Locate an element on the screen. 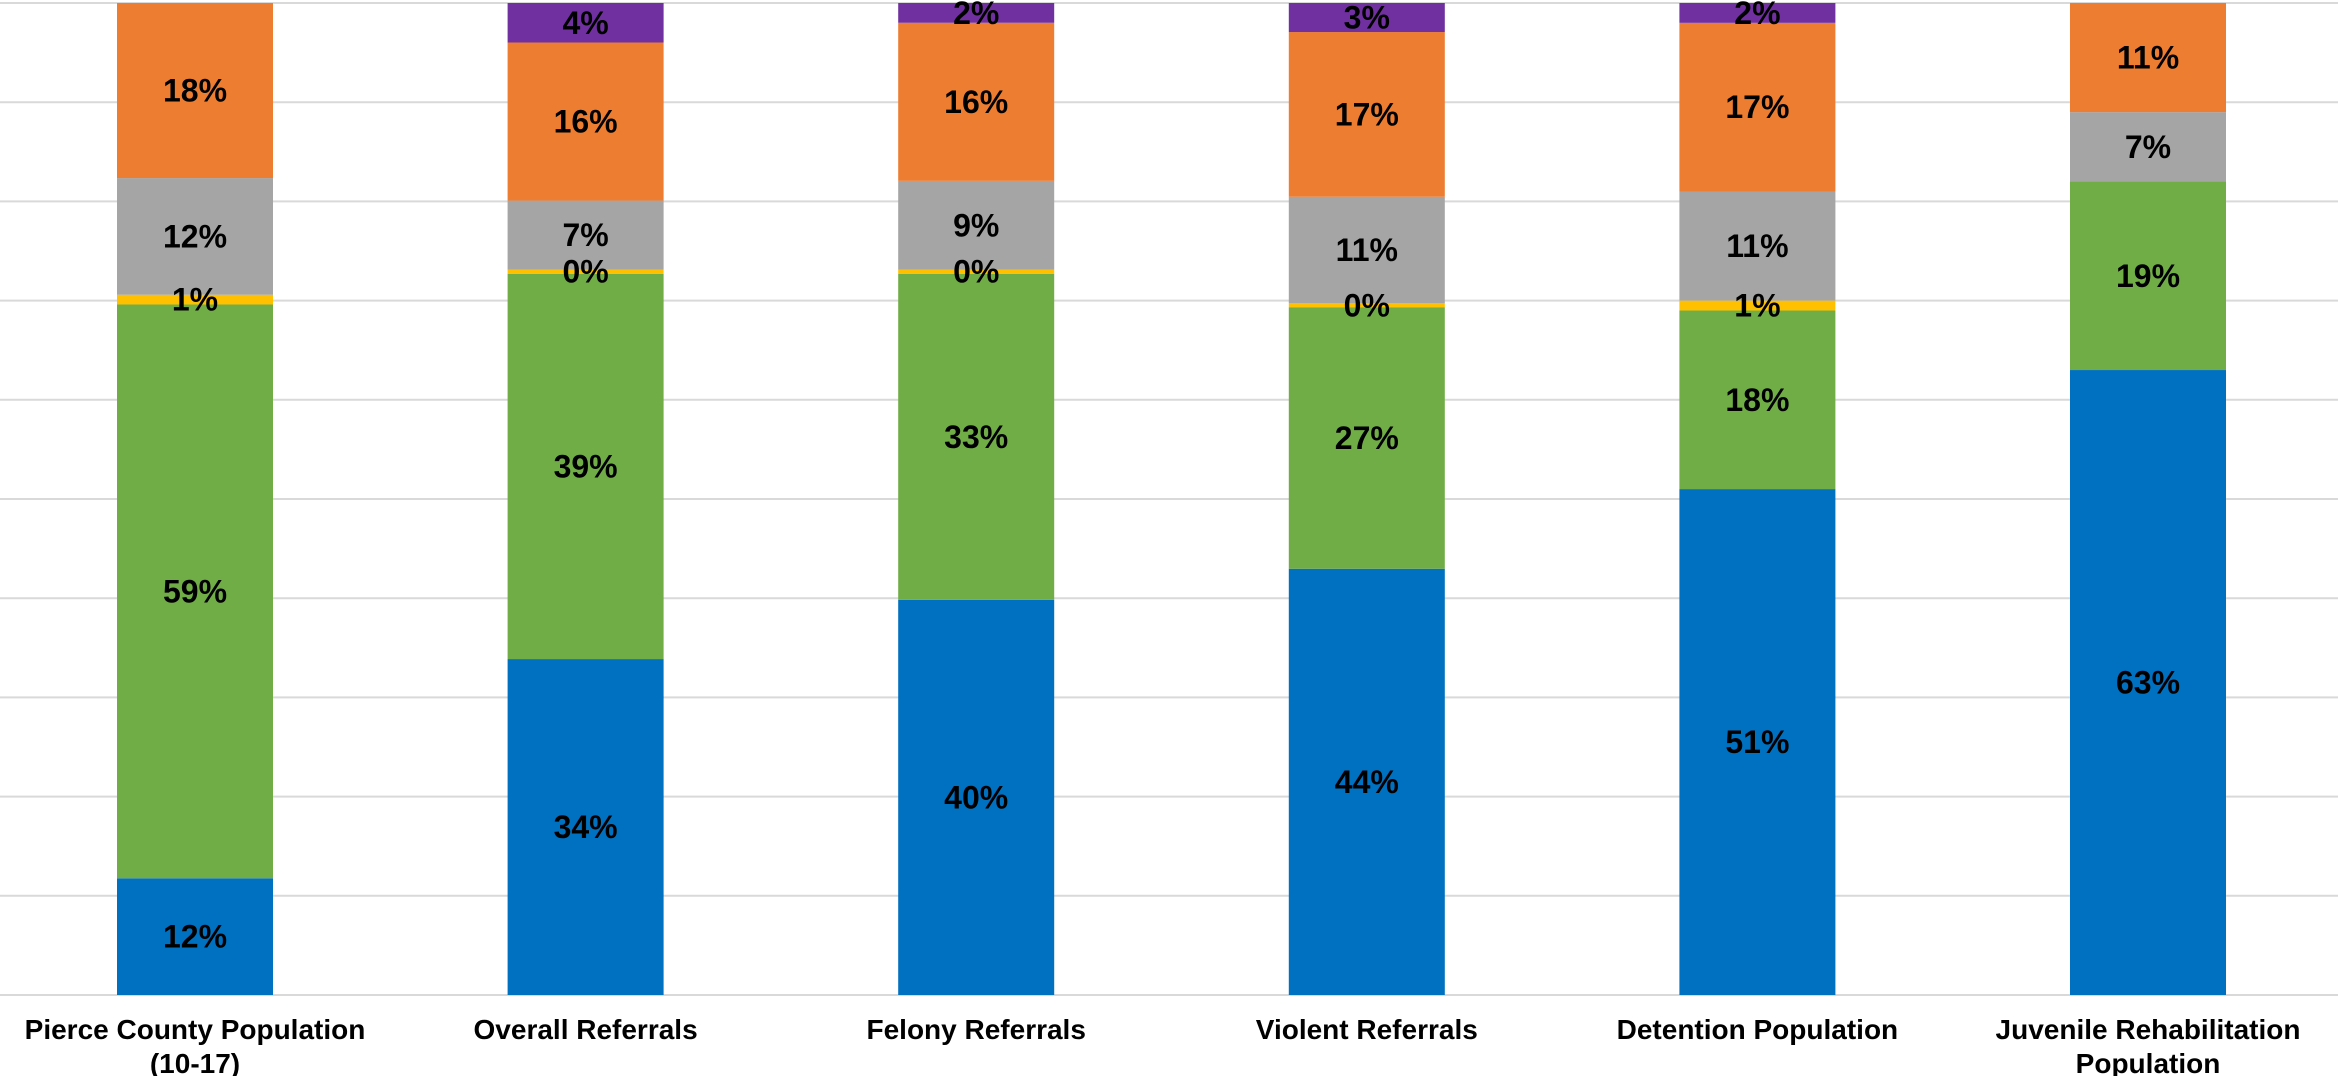 This screenshot has width=2338, height=1076. data-label: 27% is located at coordinates (1367, 438).